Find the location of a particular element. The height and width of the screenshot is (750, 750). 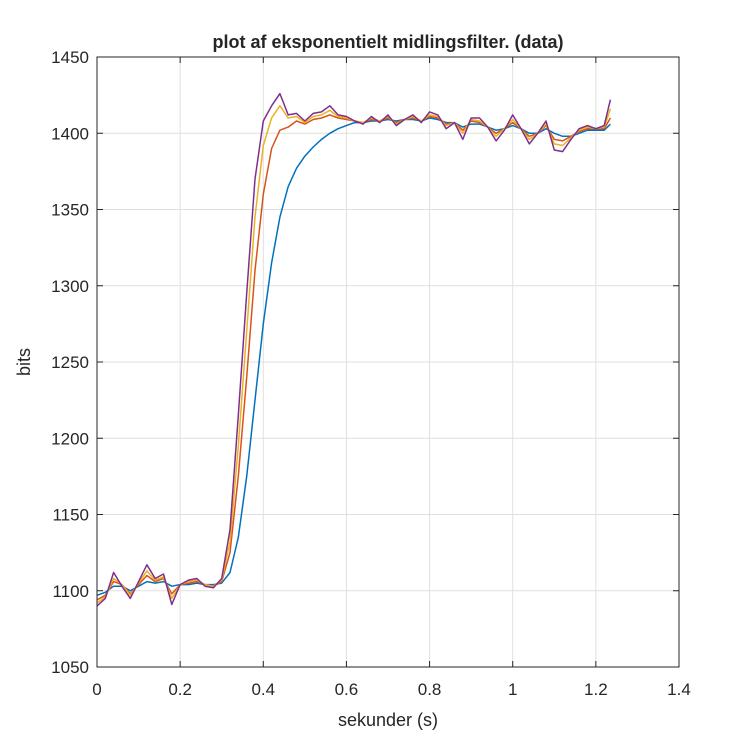

y-tick-label: 1200 is located at coordinates (70, 438).